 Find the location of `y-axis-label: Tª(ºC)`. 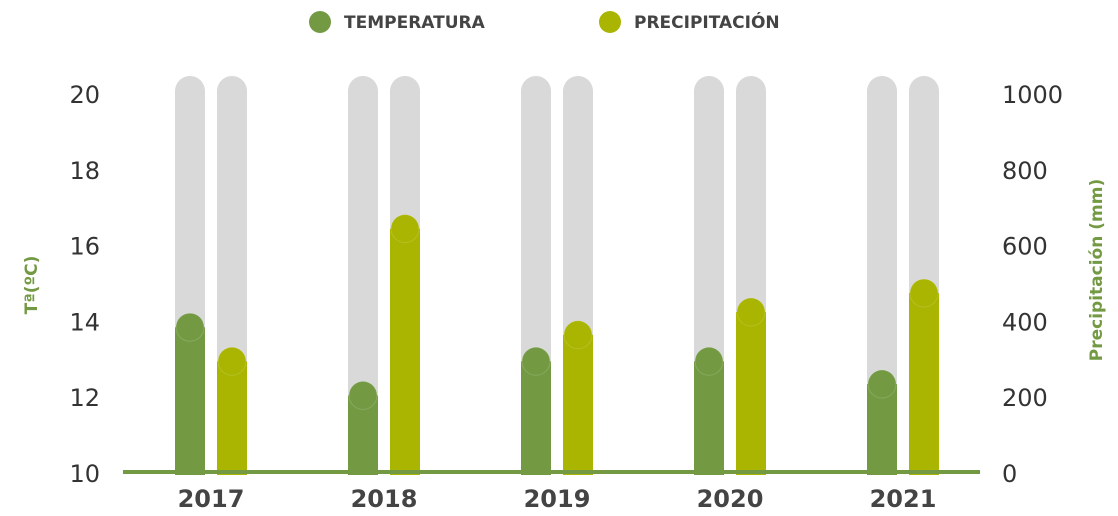

y-axis-label: Tª(ºC) is located at coordinates (32, 285).